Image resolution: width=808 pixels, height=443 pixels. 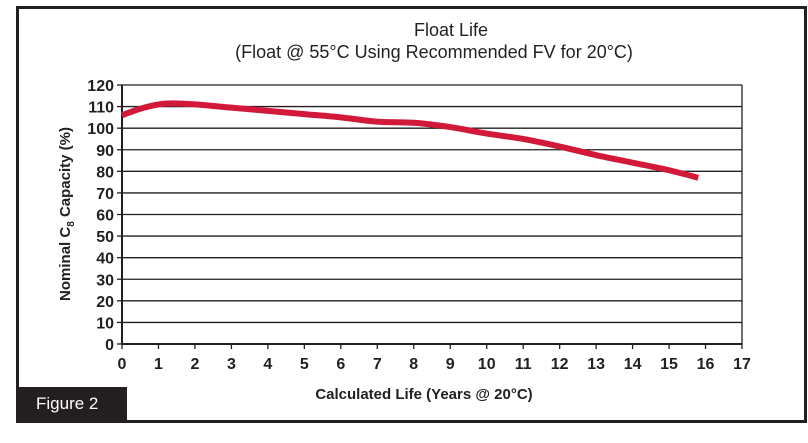 I want to click on x-tick-label: 6, so click(x=340, y=364).